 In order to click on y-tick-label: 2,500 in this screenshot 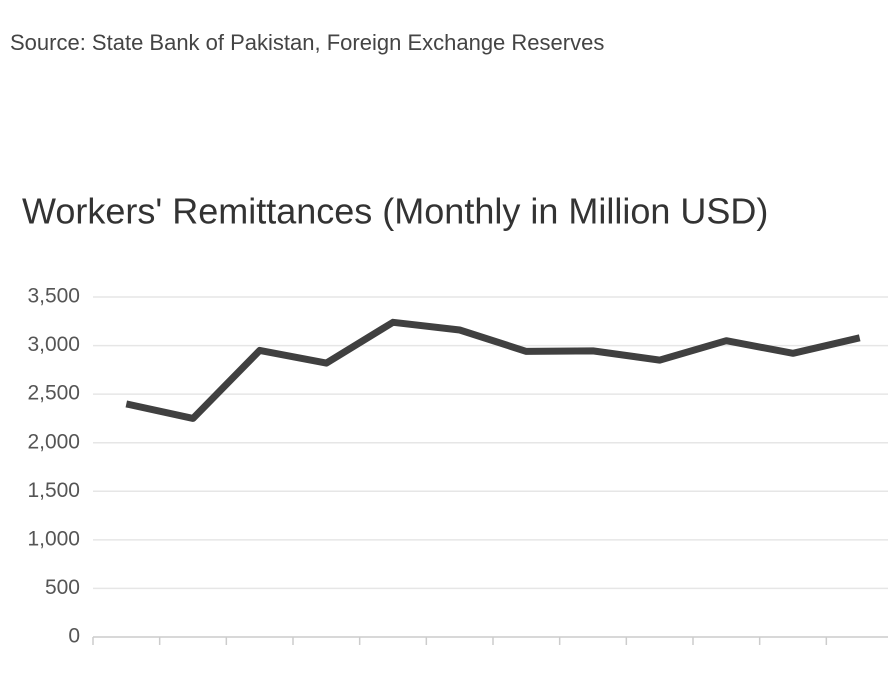, I will do `click(53, 393)`.